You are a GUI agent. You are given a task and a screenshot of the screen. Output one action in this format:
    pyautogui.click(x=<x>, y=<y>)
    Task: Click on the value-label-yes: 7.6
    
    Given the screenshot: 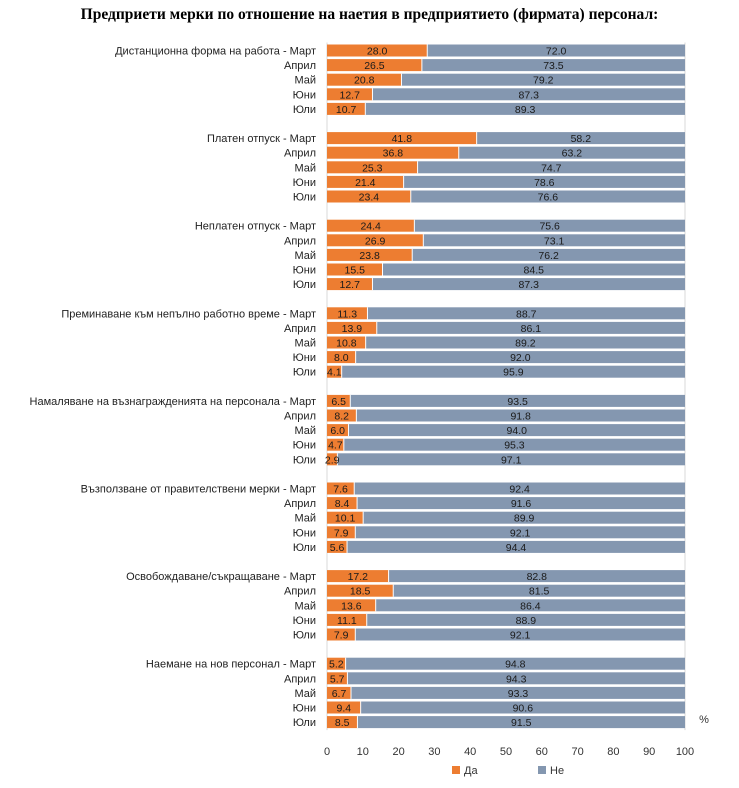 What is the action you would take?
    pyautogui.click(x=340, y=490)
    